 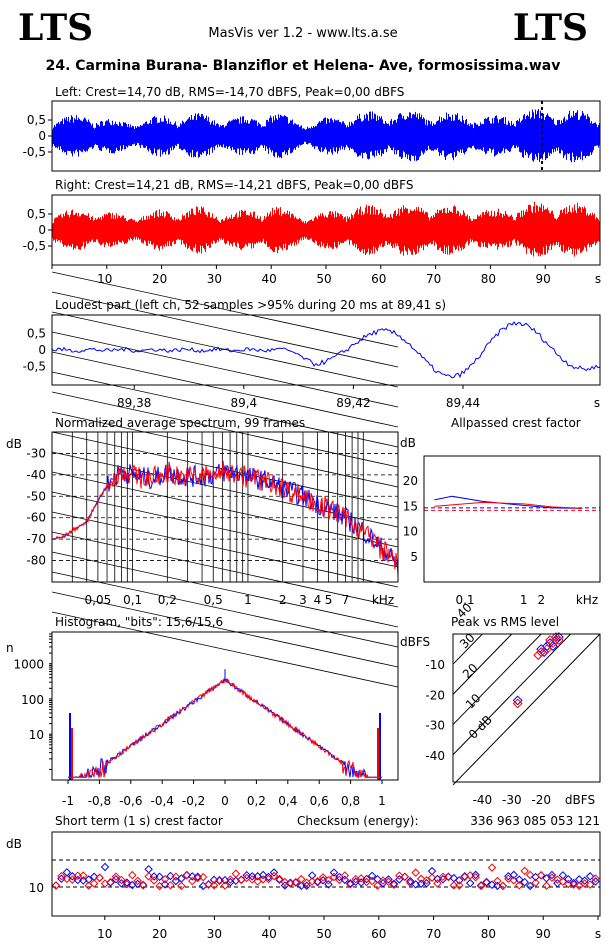 What do you see at coordinates (213, 600) in the screenshot?
I see `x-tick-label: 0,5` at bounding box center [213, 600].